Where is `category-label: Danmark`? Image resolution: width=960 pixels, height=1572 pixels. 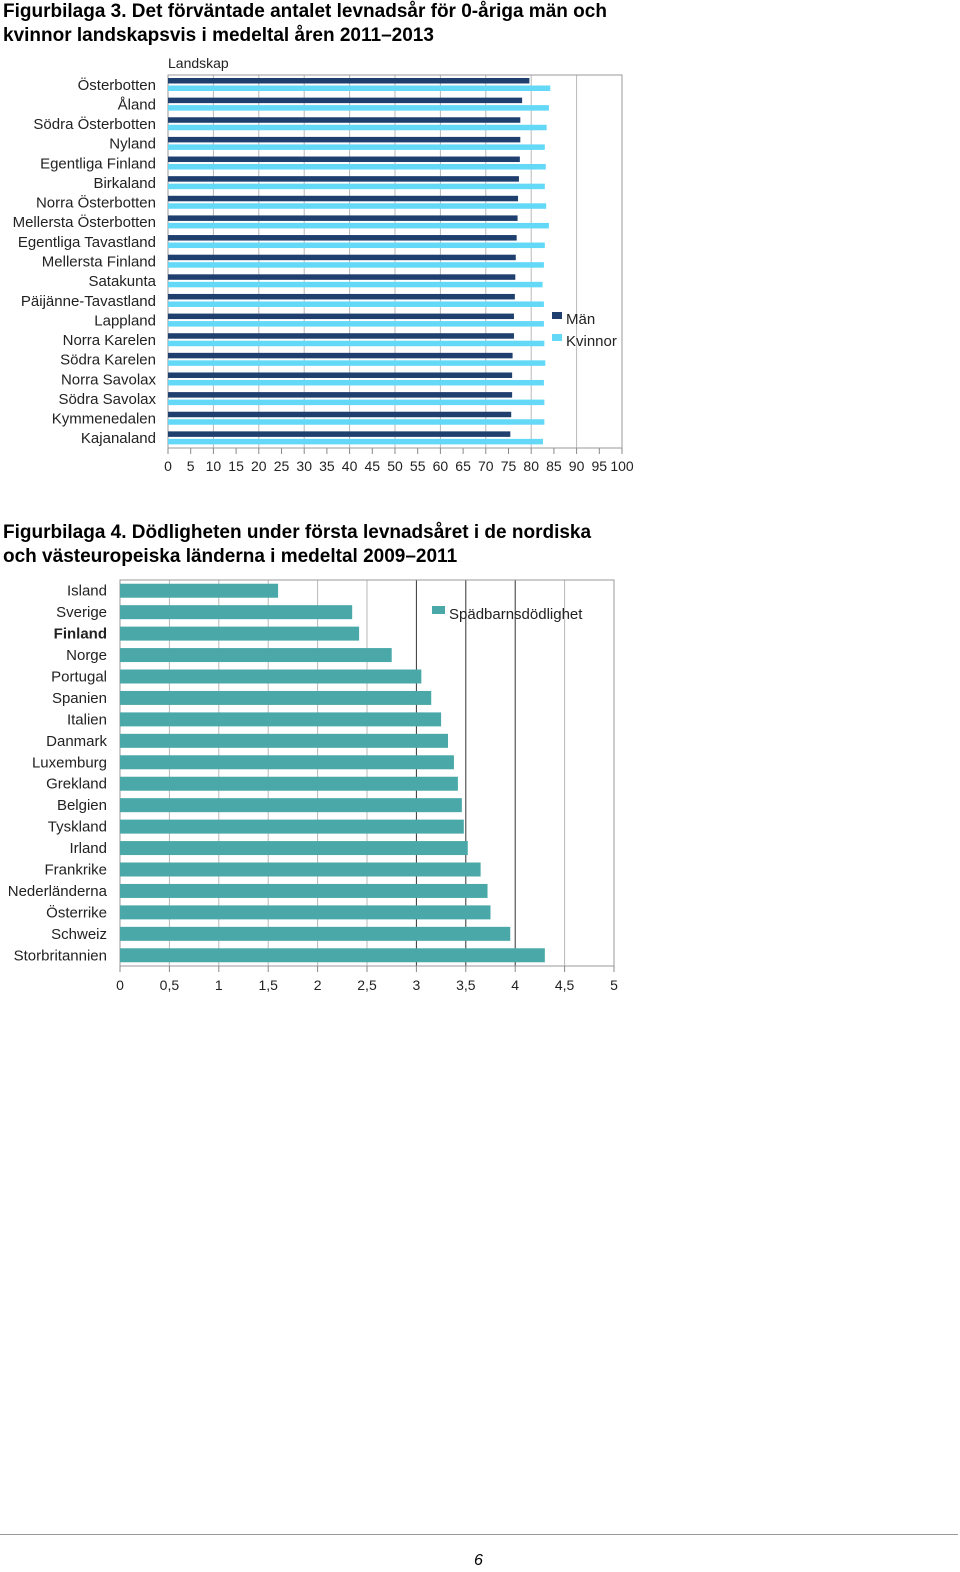 category-label: Danmark is located at coordinates (76, 741).